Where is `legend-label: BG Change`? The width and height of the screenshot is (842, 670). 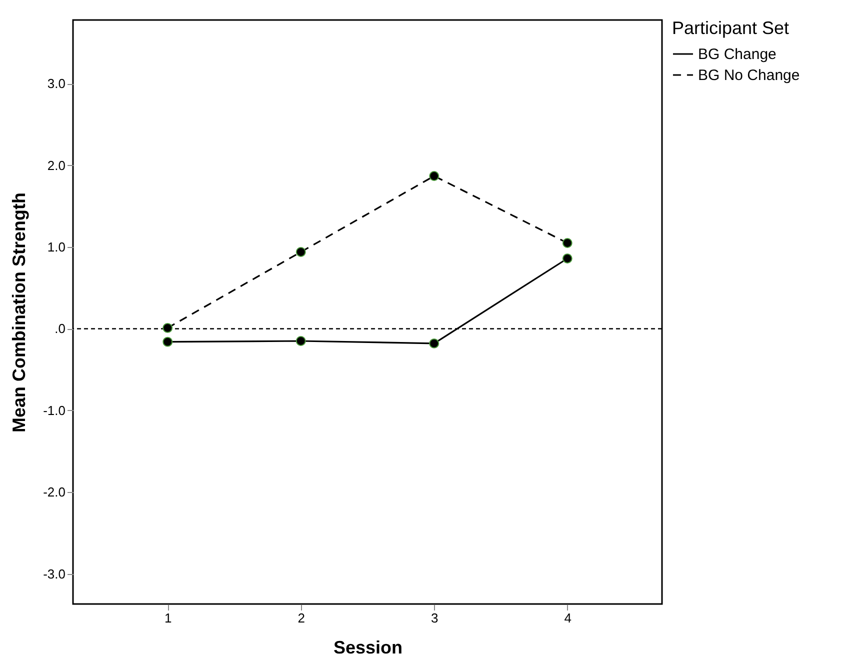
legend-label: BG Change is located at coordinates (737, 54).